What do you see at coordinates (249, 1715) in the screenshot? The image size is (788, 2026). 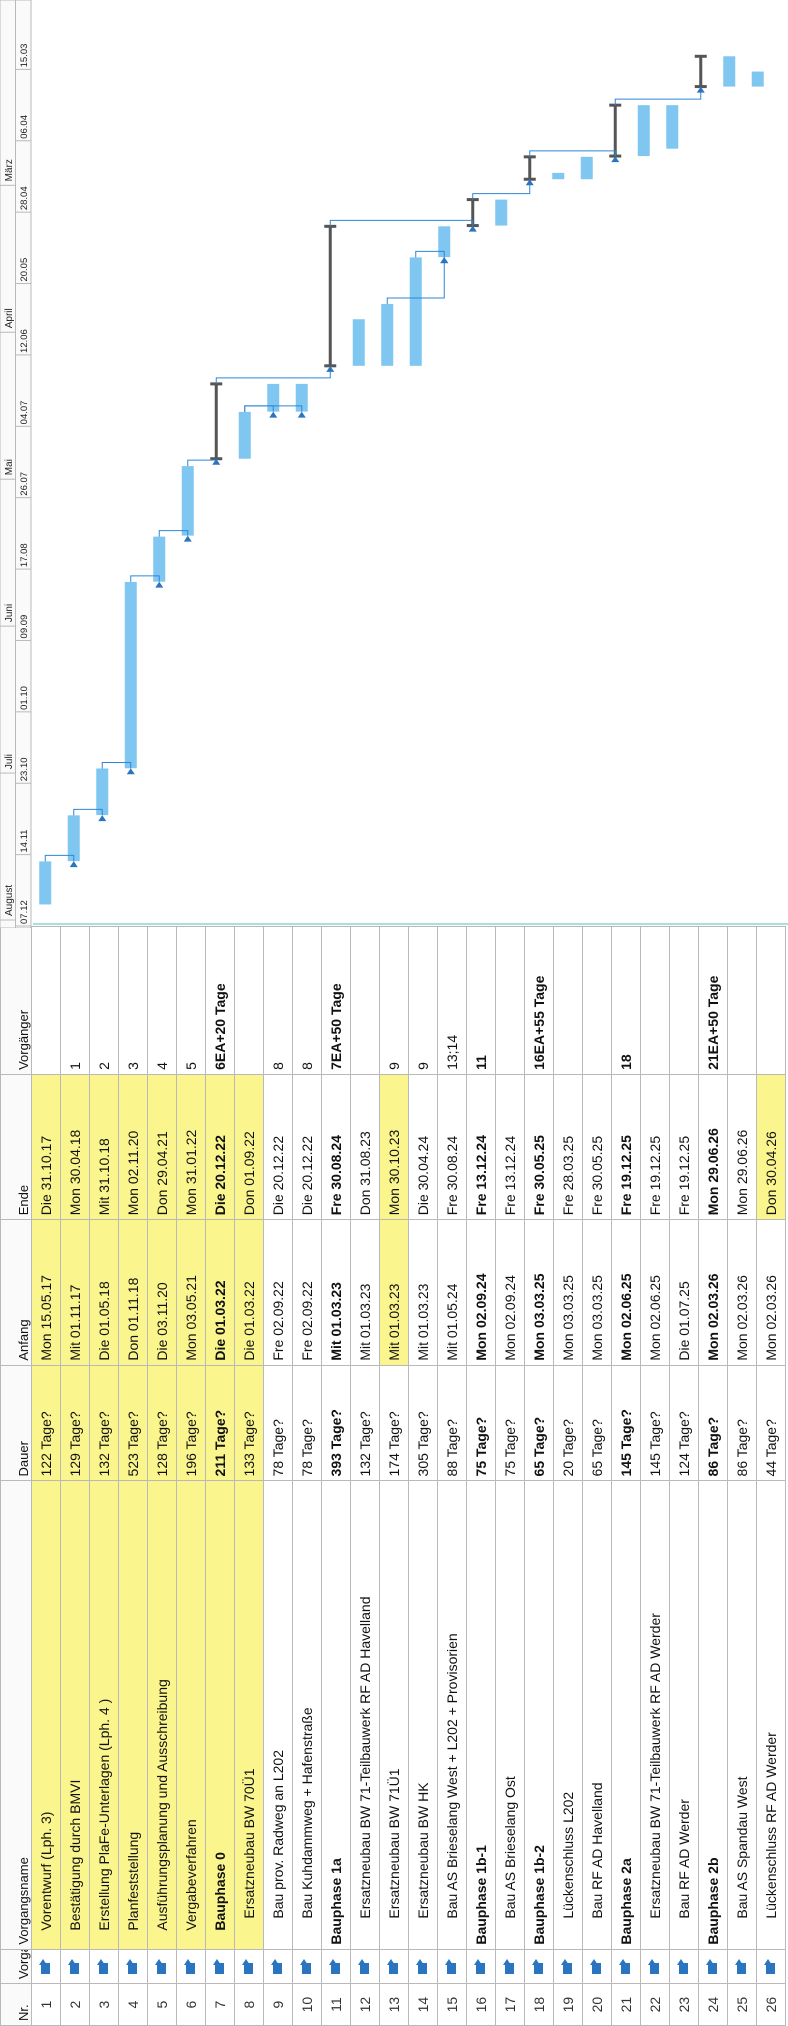 I see `task-name: Ersatzneubau BW 70Ü1` at bounding box center [249, 1715].